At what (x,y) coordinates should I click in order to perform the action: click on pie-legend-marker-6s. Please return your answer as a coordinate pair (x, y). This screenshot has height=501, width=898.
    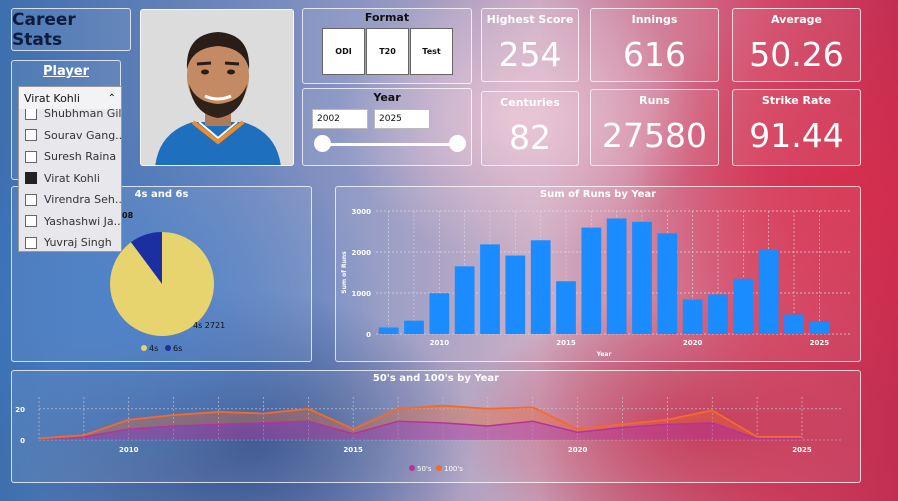
    Looking at the image, I should click on (168, 348).